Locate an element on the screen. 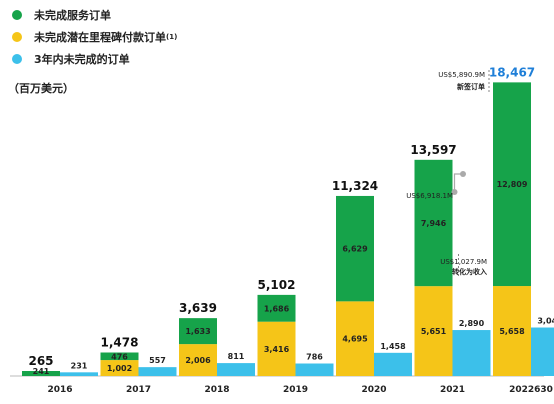 The image size is (554, 404). legend-item-three-year: 3年内未完成的订单 is located at coordinates (94, 59).